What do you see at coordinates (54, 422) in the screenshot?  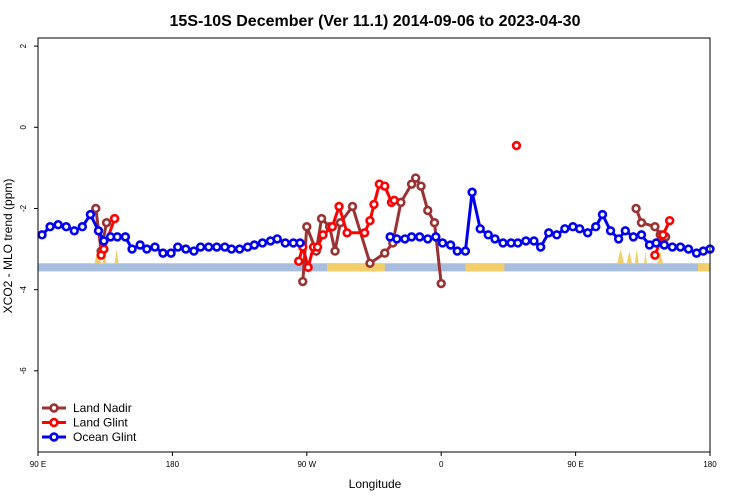 I see `legend-land-glint-marker` at bounding box center [54, 422].